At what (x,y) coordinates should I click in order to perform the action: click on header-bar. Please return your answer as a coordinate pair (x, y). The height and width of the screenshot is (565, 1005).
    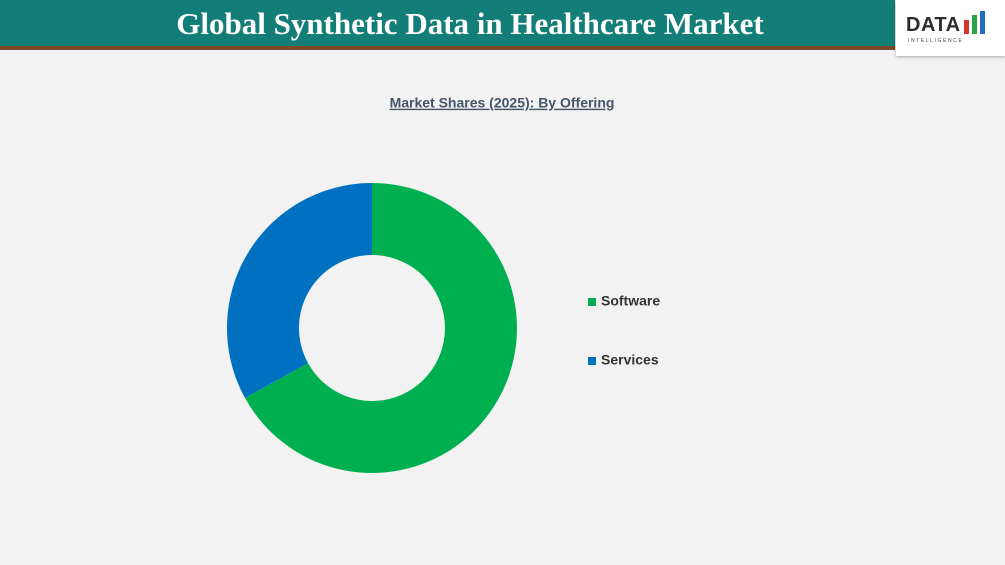
    Looking at the image, I should click on (447, 25).